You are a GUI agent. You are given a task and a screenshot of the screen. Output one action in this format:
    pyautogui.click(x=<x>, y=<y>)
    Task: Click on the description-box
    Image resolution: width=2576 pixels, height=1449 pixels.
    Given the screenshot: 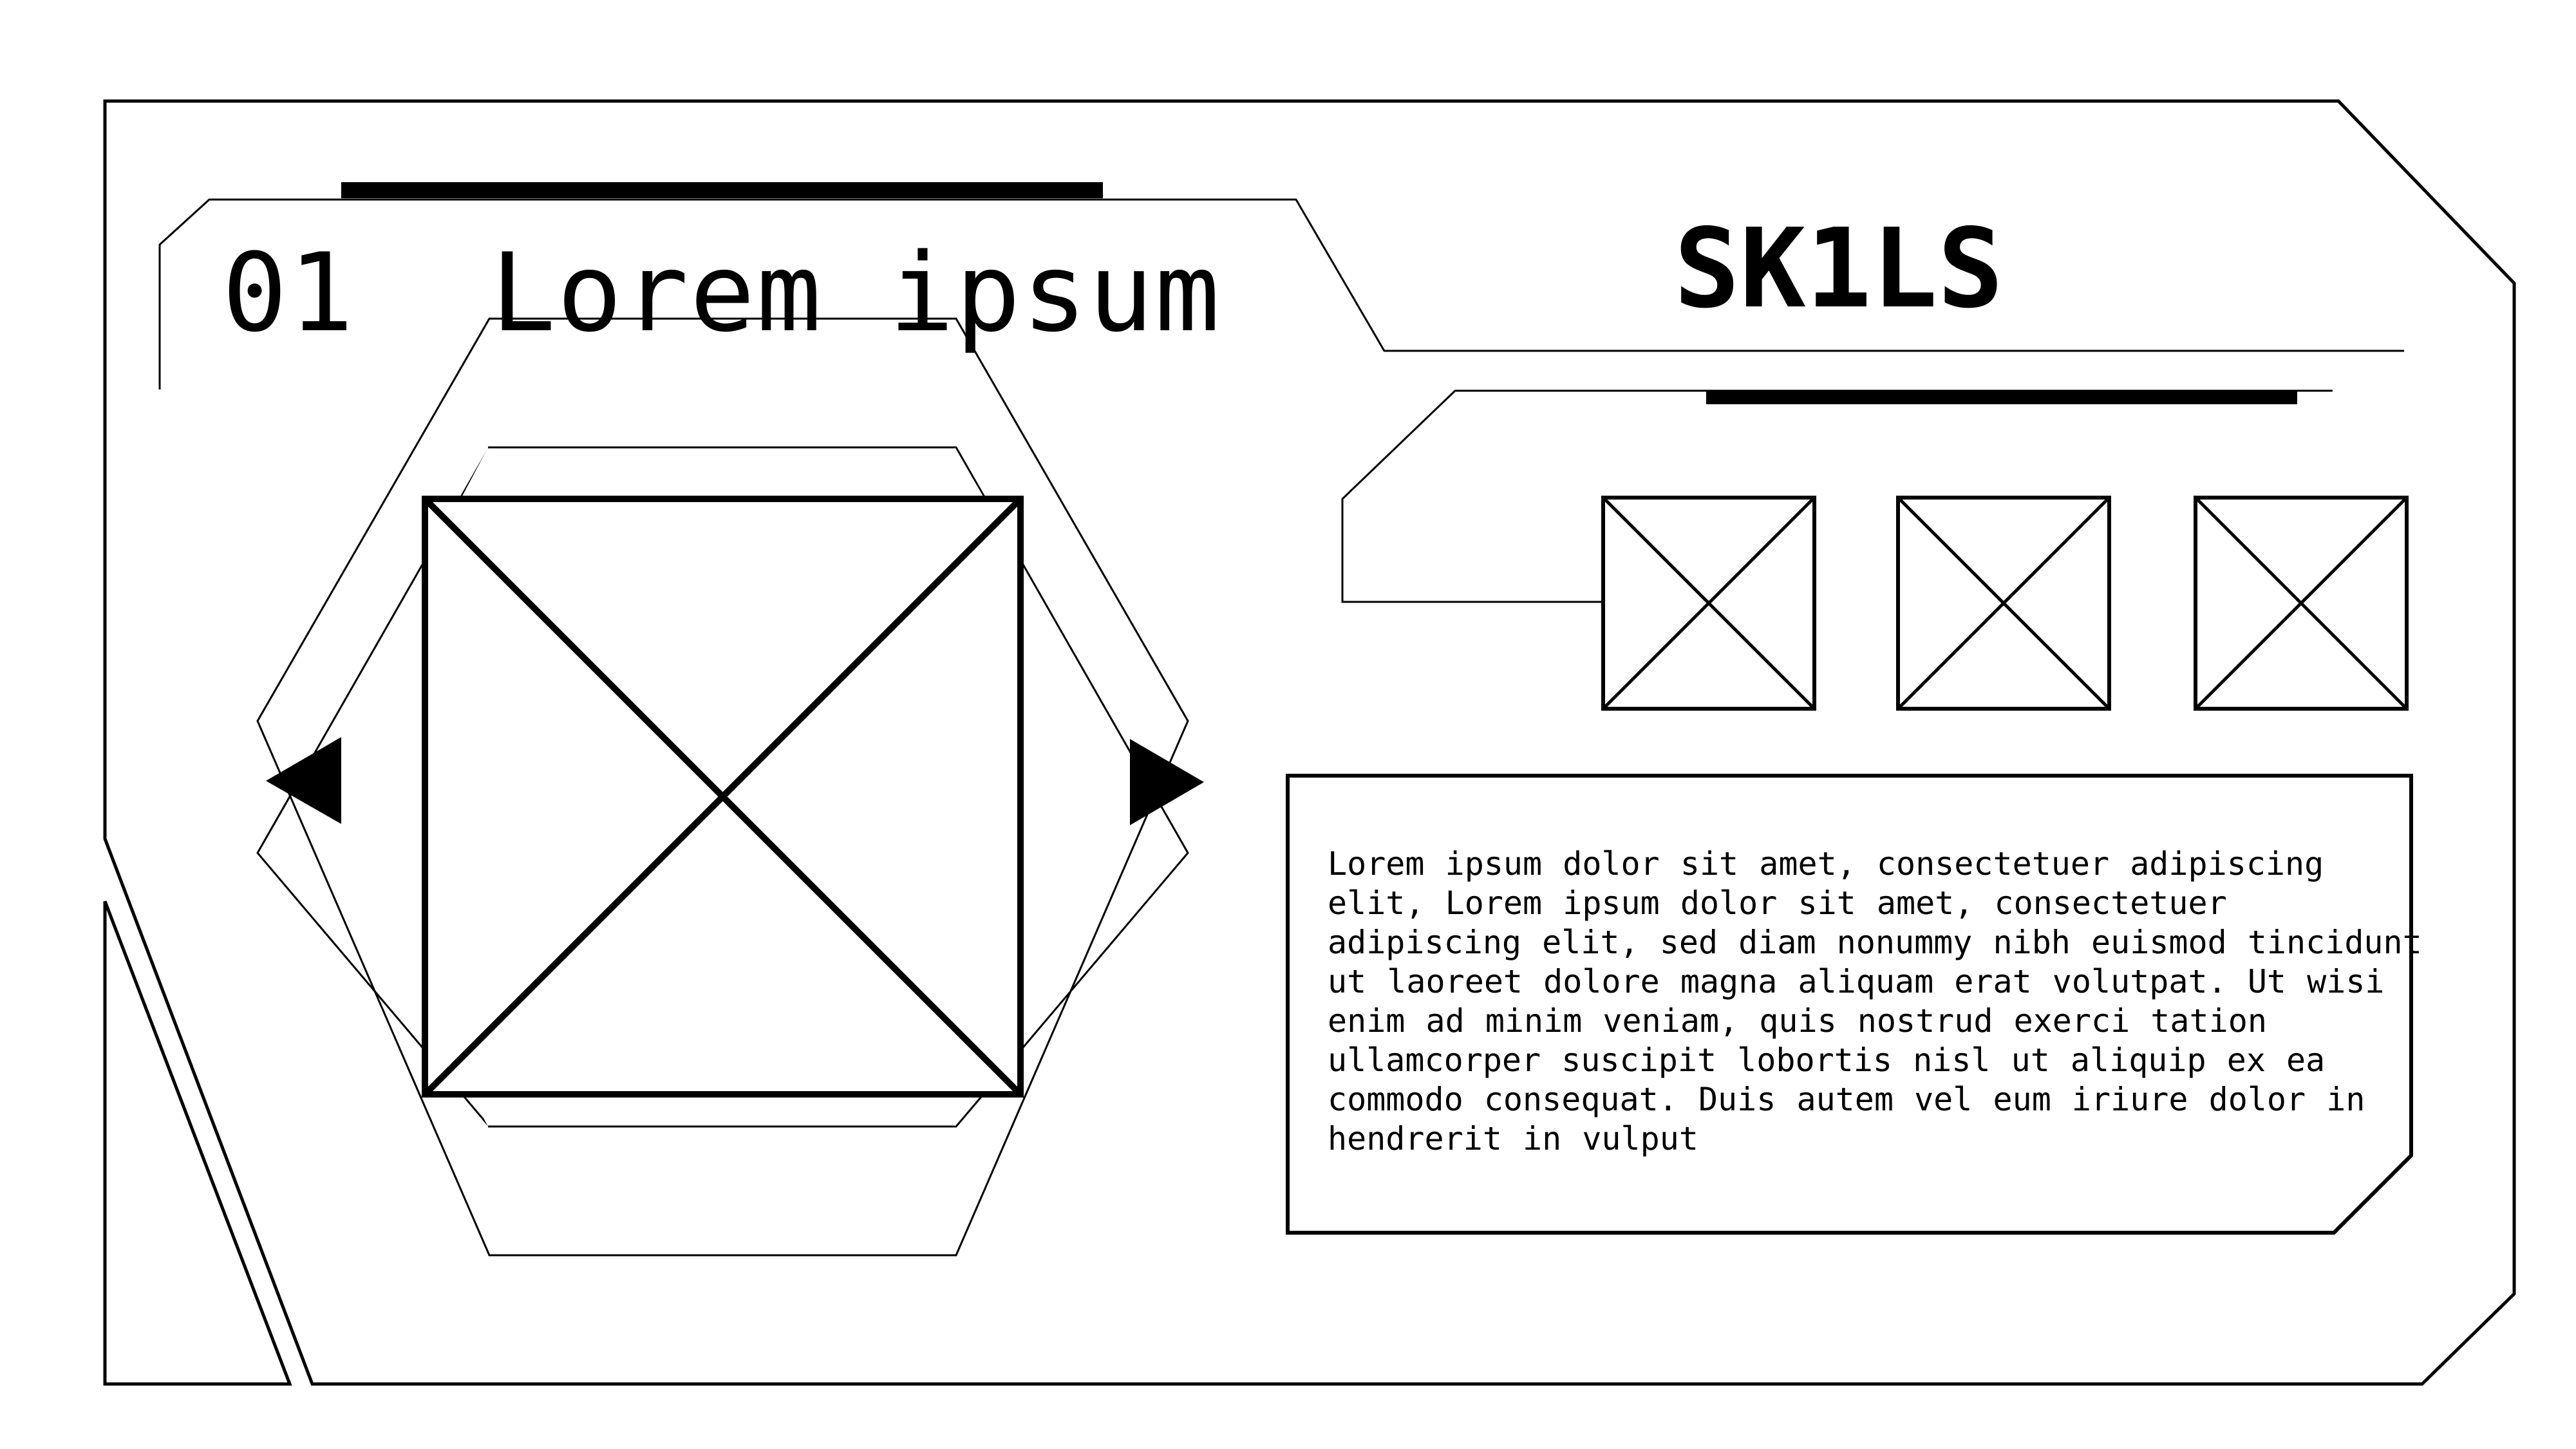 What is the action you would take?
    pyautogui.click(x=1849, y=1004)
    